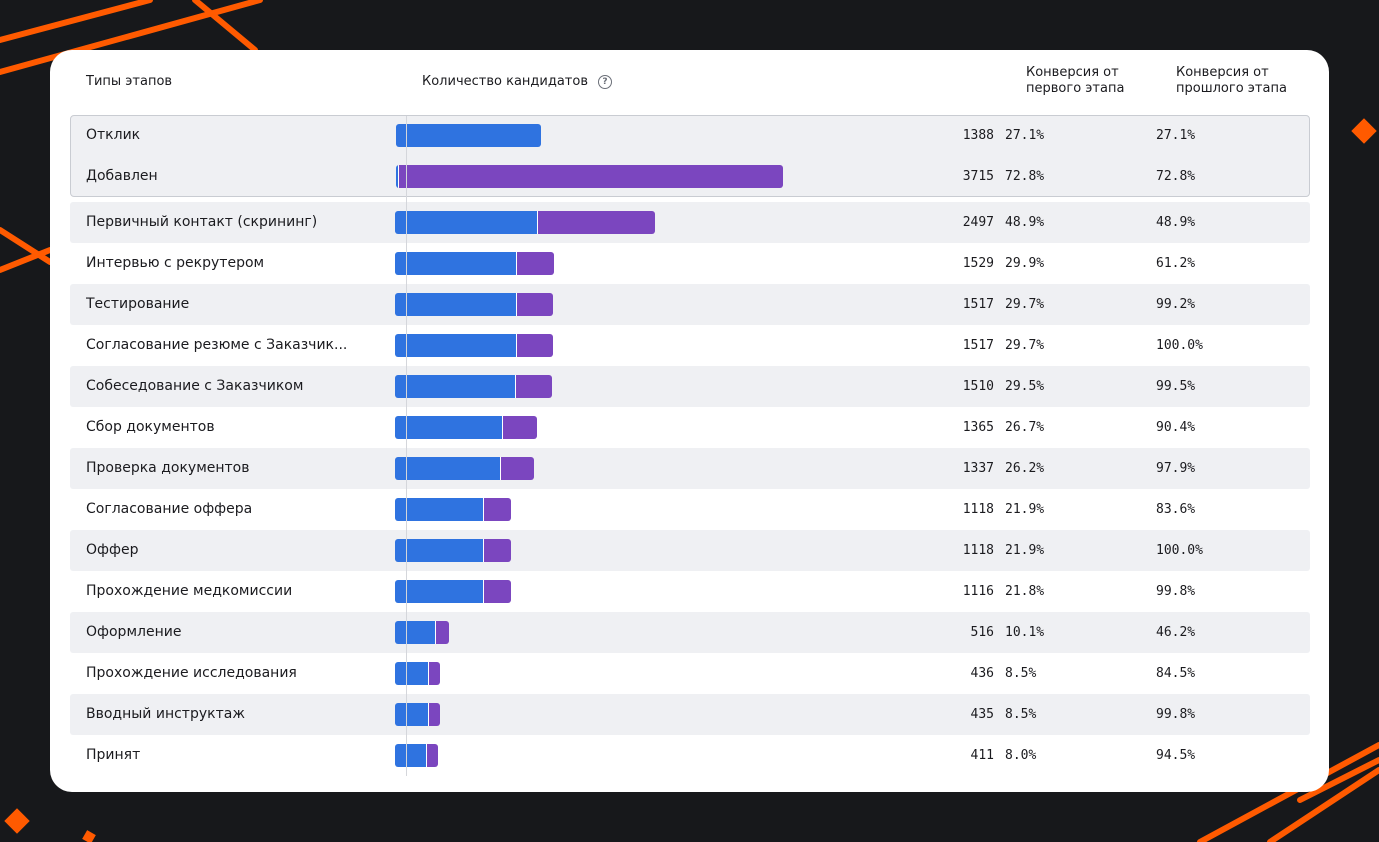  Describe the element at coordinates (165, 714) in the screenshot. I see `stage-name: Вводный инструктаж` at that location.